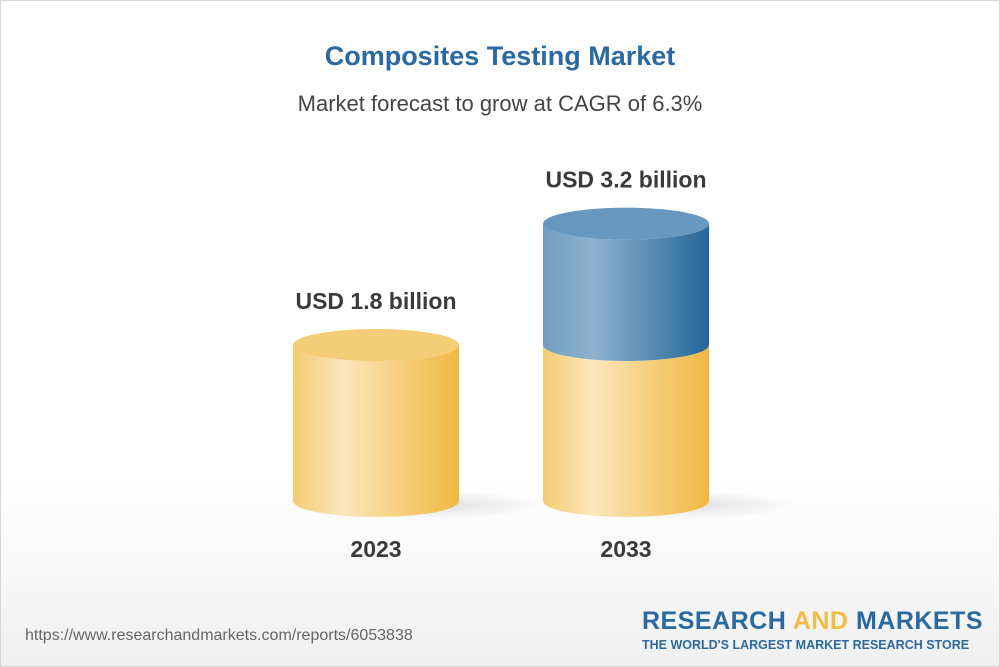 The height and width of the screenshot is (667, 1000). What do you see at coordinates (375, 301) in the screenshot?
I see `data-label: USD 1.8 billion` at bounding box center [375, 301].